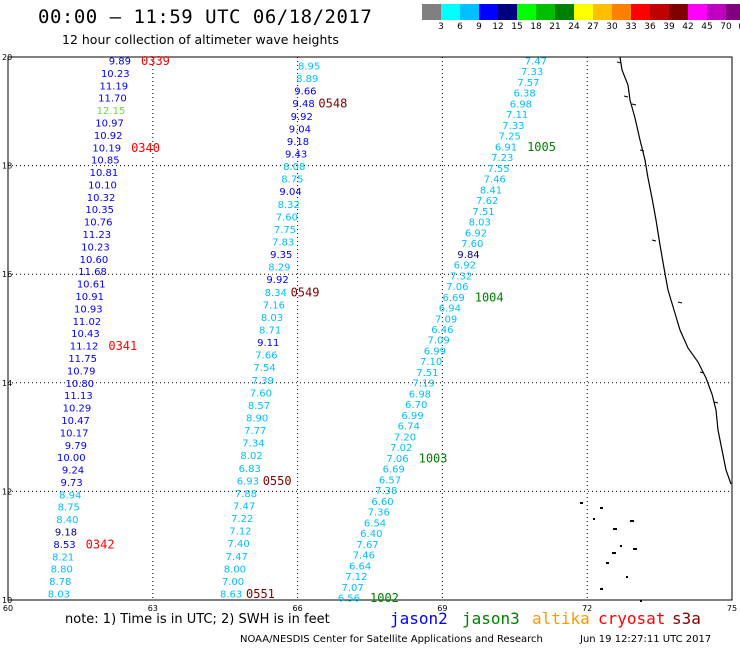 The width and height of the screenshot is (740, 650). What do you see at coordinates (517, 115) in the screenshot?
I see `wave-height-value: 7.11` at bounding box center [517, 115].